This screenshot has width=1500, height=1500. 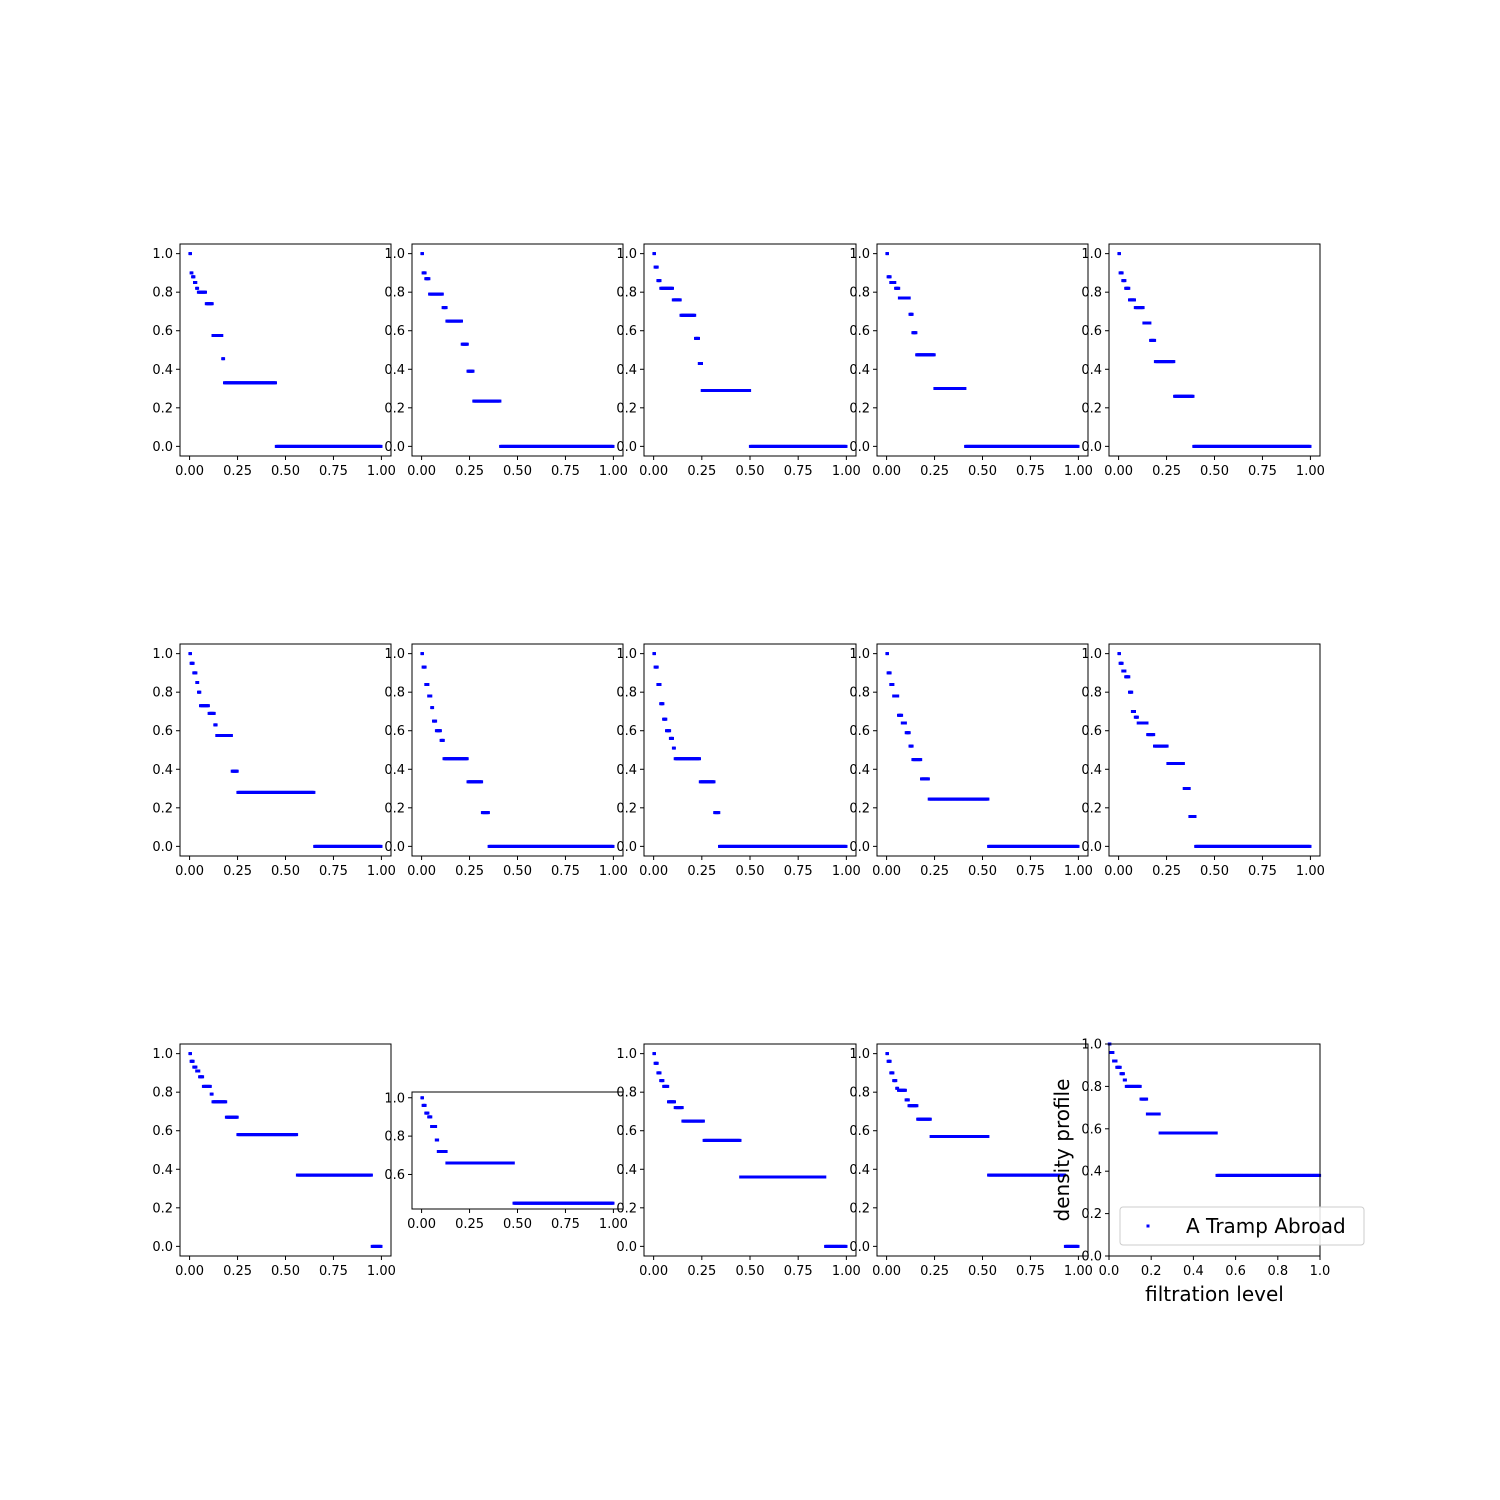 What do you see at coordinates (1320, 1271) in the screenshot?
I see `x-tick-label: 1.0` at bounding box center [1320, 1271].